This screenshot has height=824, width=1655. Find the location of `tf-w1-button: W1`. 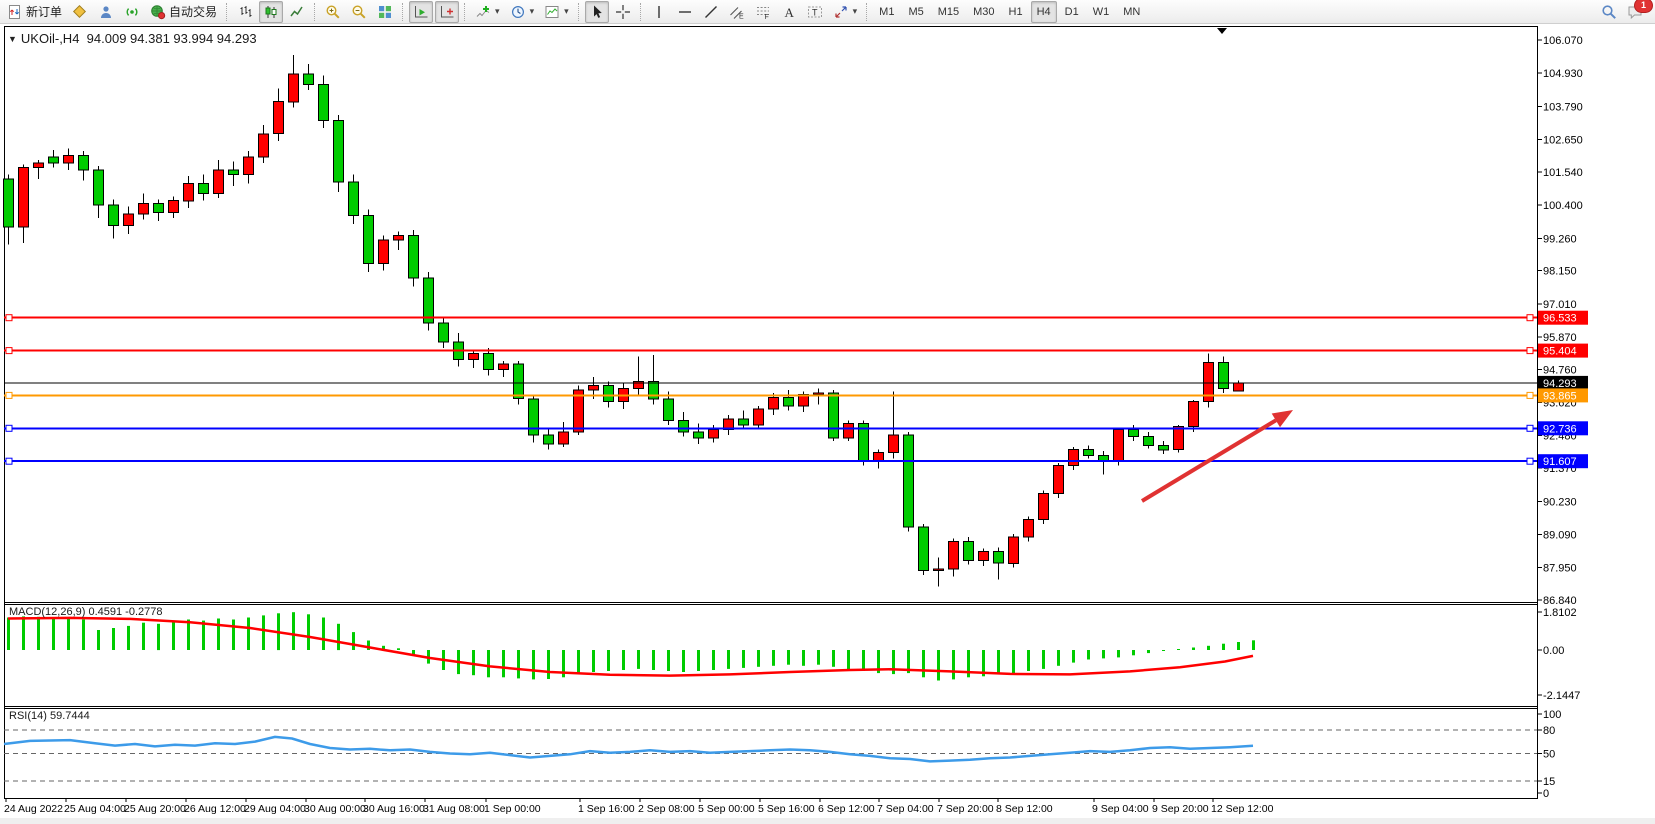

tf-w1-button: W1 is located at coordinates (1101, 12).